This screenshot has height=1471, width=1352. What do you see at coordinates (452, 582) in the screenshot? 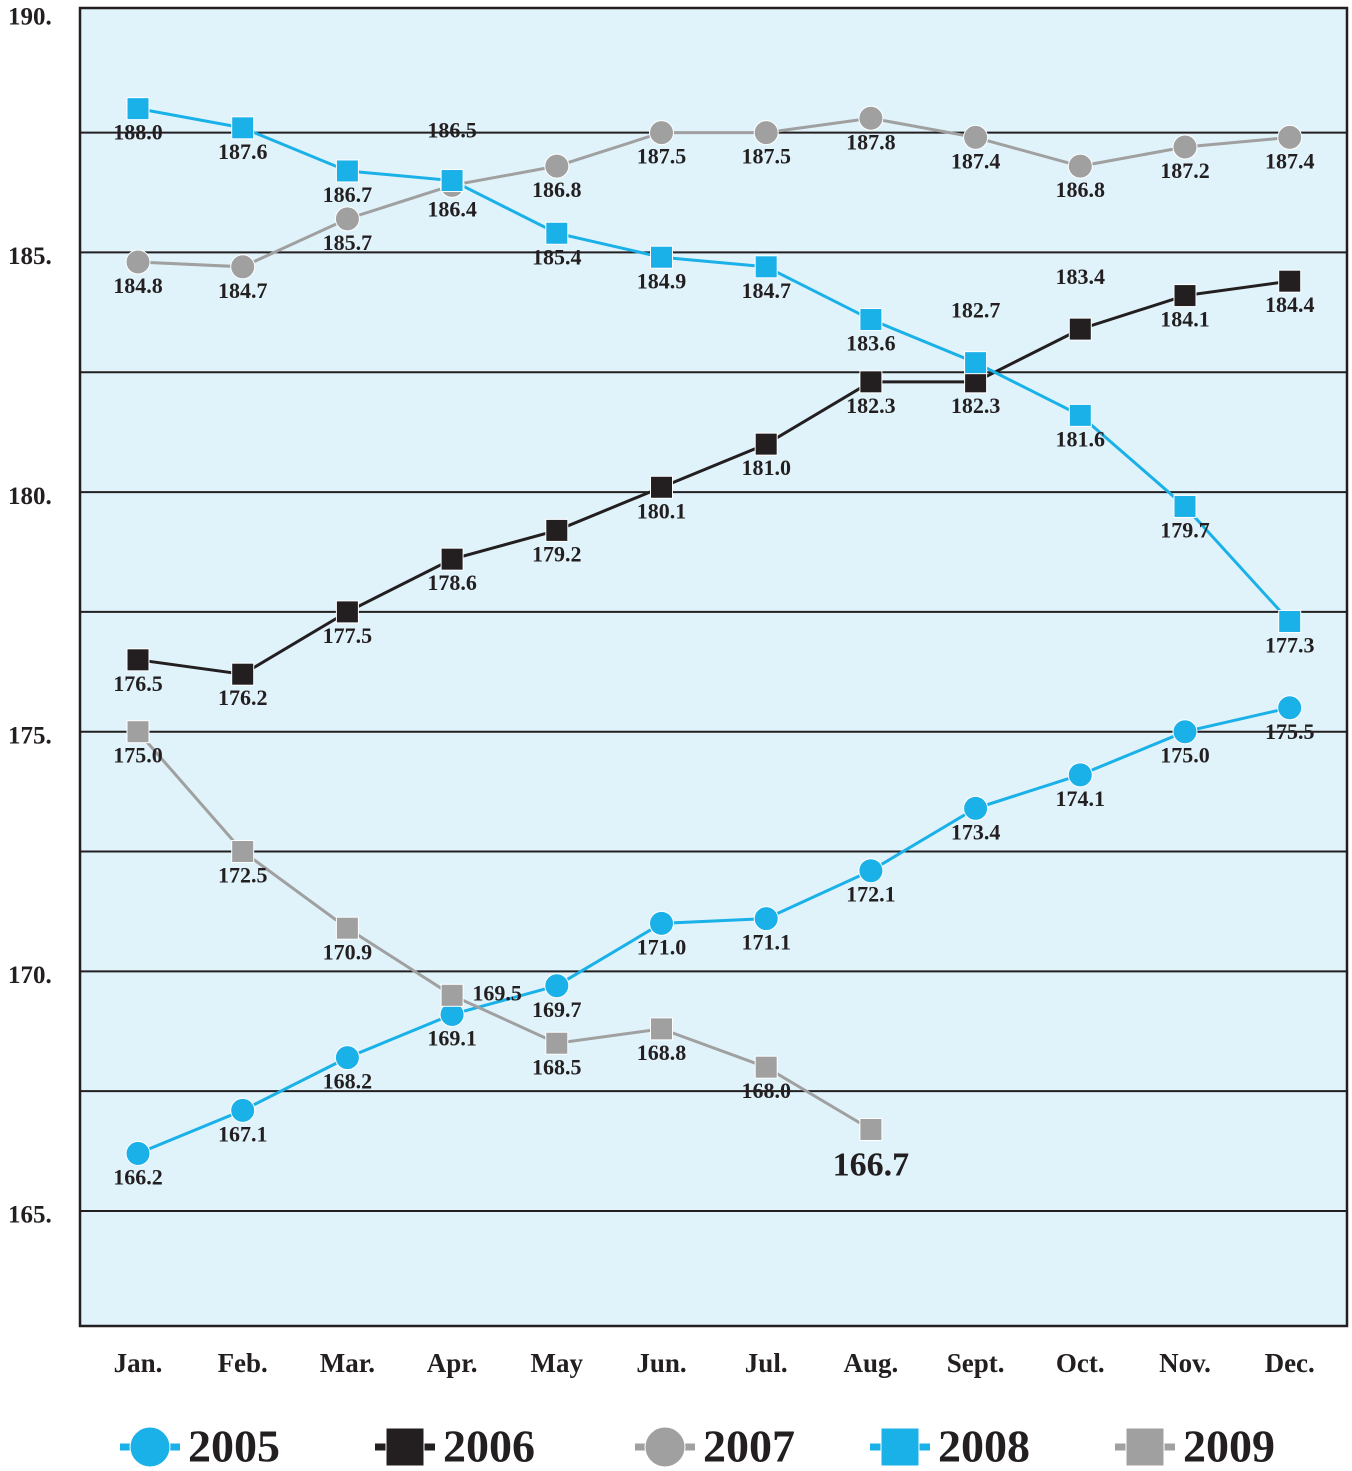
I see `data-label: 178.6` at bounding box center [452, 582].